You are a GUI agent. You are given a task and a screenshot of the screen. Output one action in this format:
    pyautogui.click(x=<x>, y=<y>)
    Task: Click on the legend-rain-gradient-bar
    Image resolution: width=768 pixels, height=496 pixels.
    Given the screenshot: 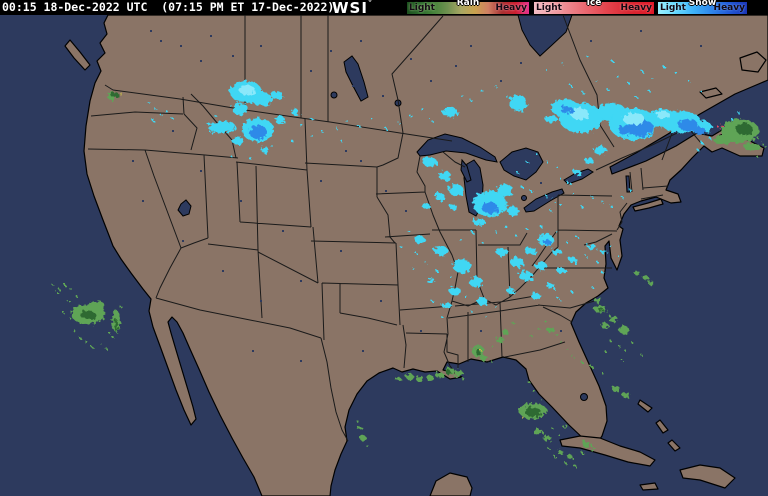 What is the action you would take?
    pyautogui.click(x=468, y=8)
    